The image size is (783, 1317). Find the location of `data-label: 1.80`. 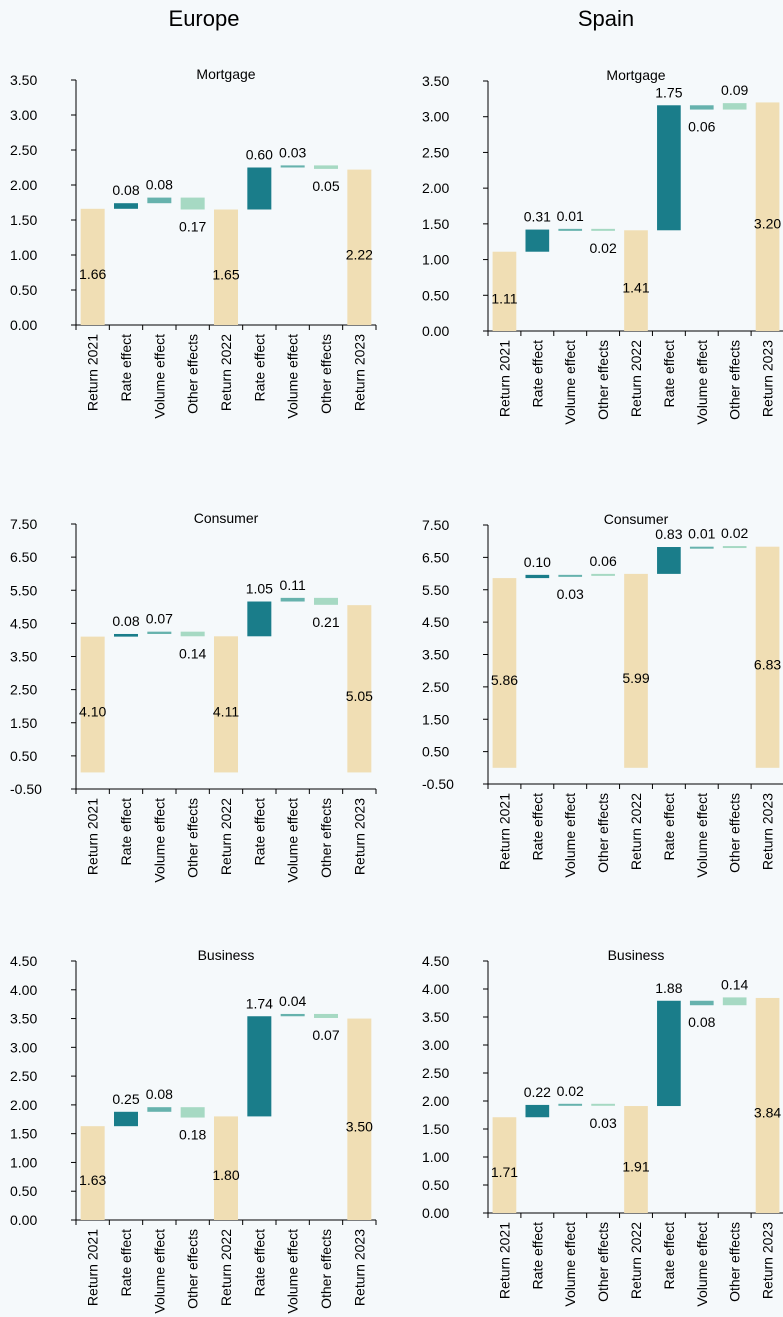

data-label: 1.80 is located at coordinates (225, 1175).